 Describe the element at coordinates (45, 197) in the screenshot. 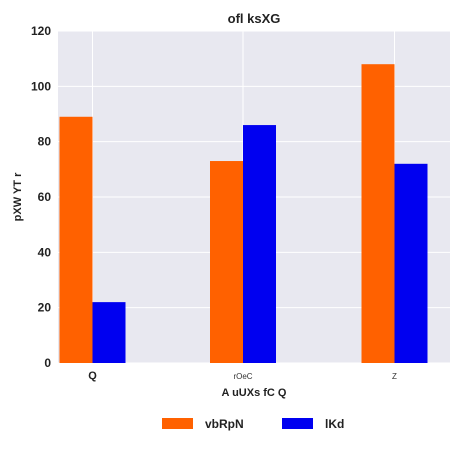

I see `y-tick-label: 60` at that location.